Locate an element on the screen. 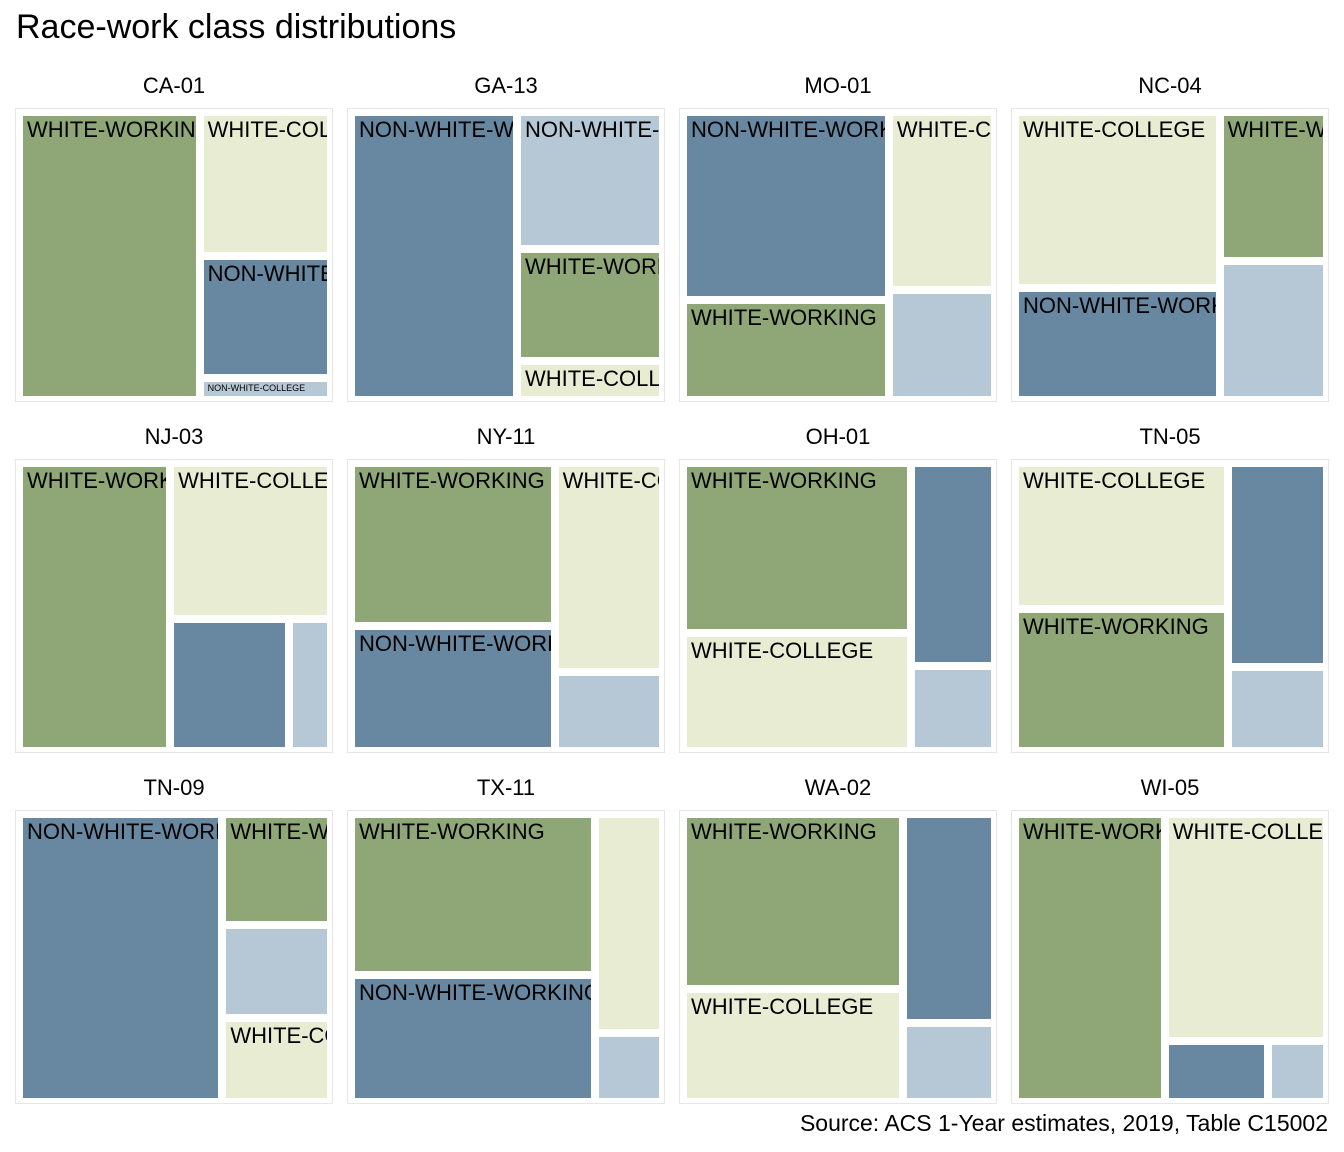 The height and width of the screenshot is (1152, 1344). panel-title: NJ-03 is located at coordinates (174, 436).